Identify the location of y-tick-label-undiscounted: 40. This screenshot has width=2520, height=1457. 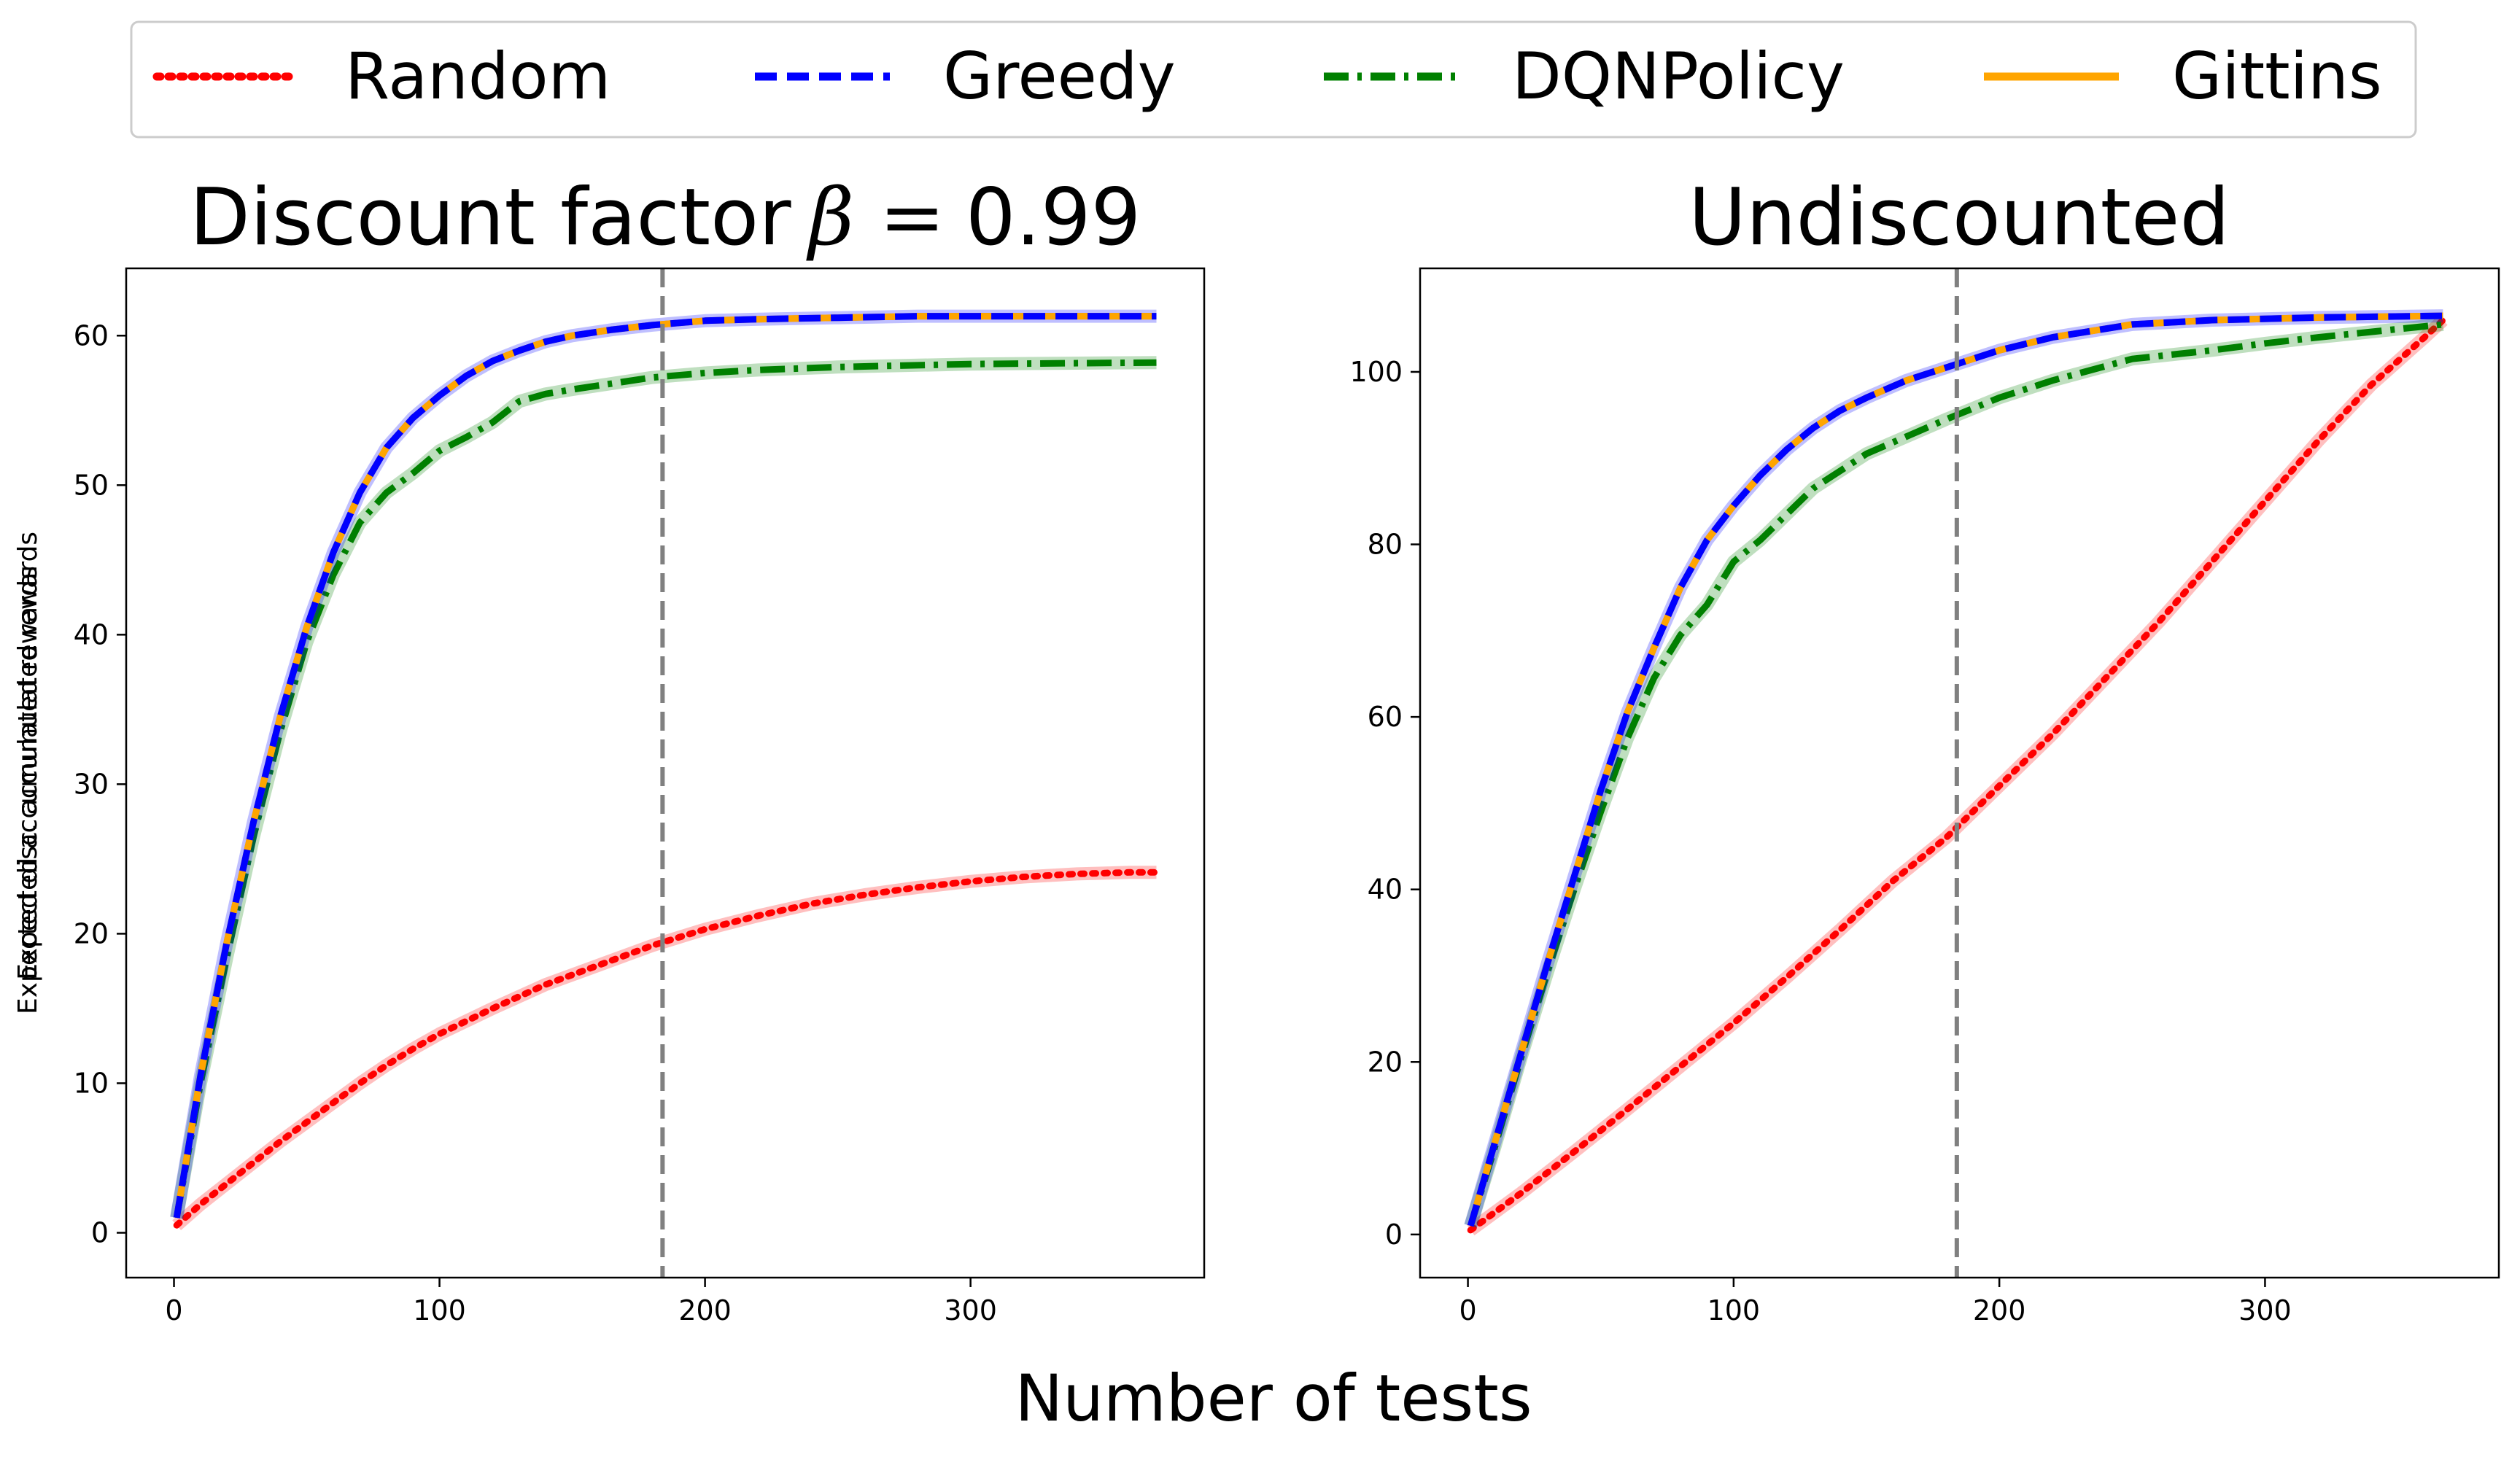
(1385, 890).